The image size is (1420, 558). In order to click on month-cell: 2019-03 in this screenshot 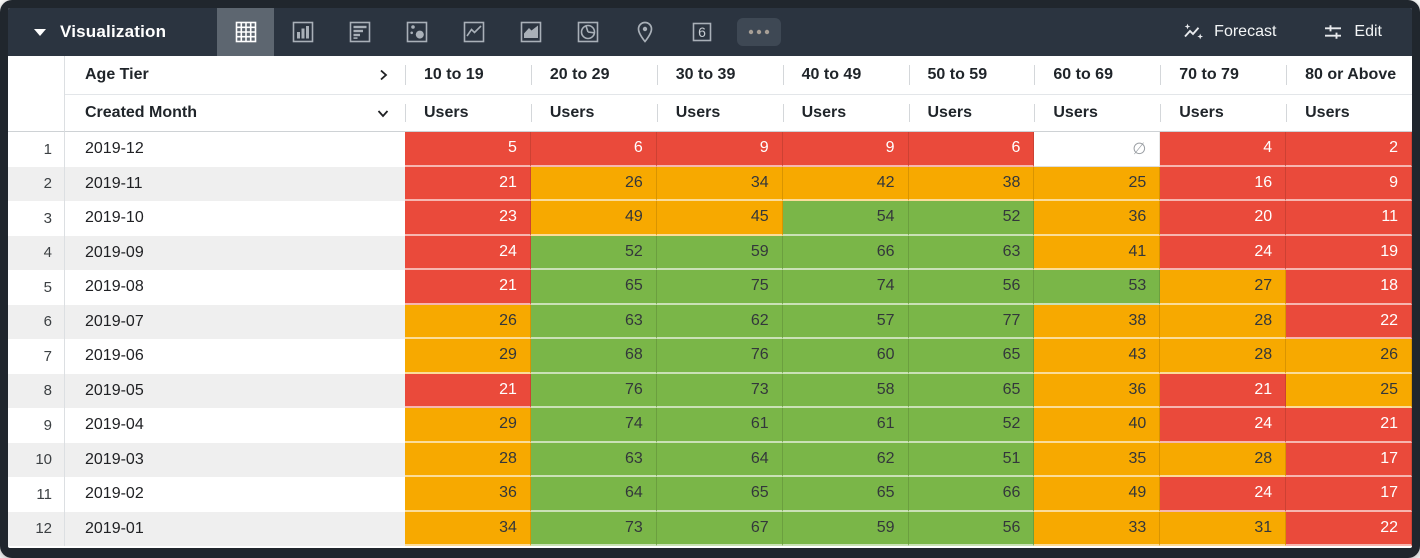, I will do `click(235, 459)`.